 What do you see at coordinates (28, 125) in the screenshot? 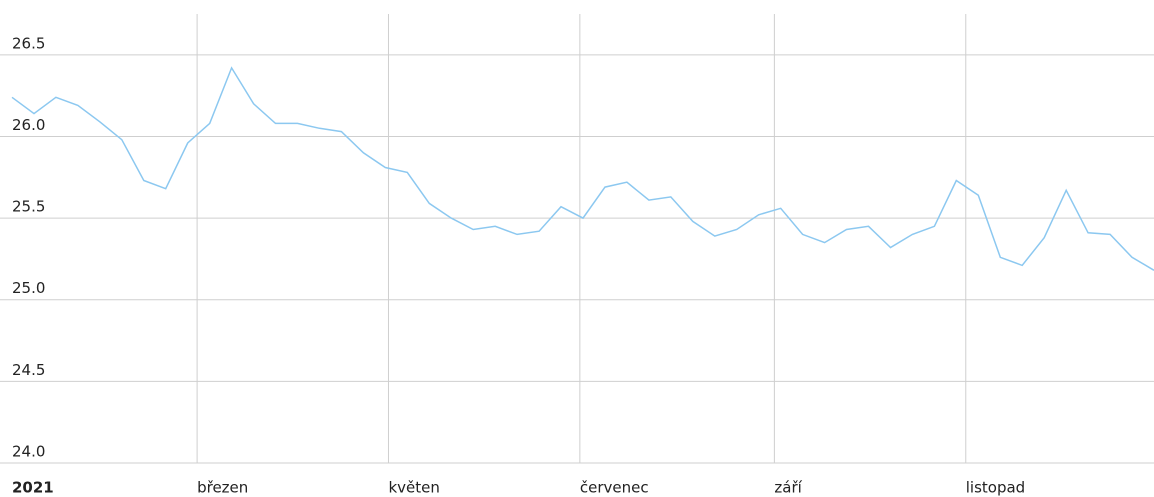
I see `y-tick-label: 26.0` at bounding box center [28, 125].